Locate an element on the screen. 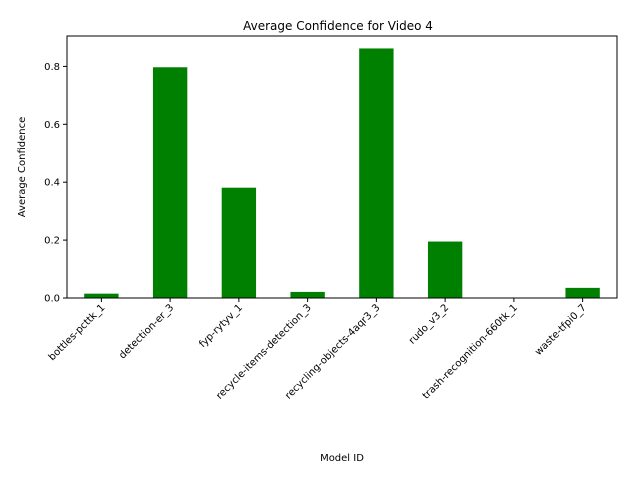  x-tick-label: rudo_v3_2 is located at coordinates (429, 324).